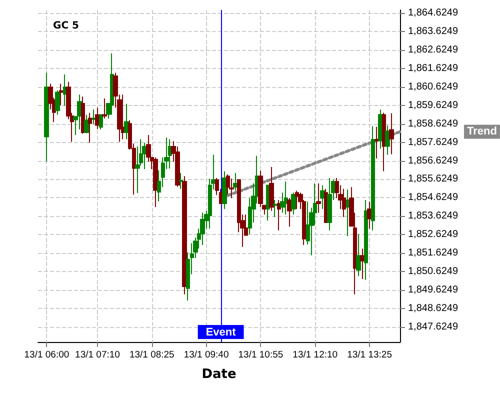  What do you see at coordinates (66, 26) in the screenshot?
I see `text: GC 5` at bounding box center [66, 26].